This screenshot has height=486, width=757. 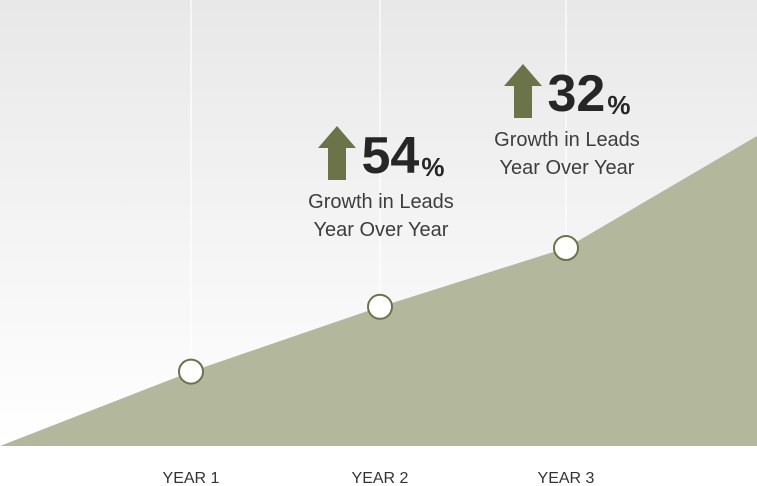 I want to click on growth-percent-value: 54, so click(x=390, y=156).